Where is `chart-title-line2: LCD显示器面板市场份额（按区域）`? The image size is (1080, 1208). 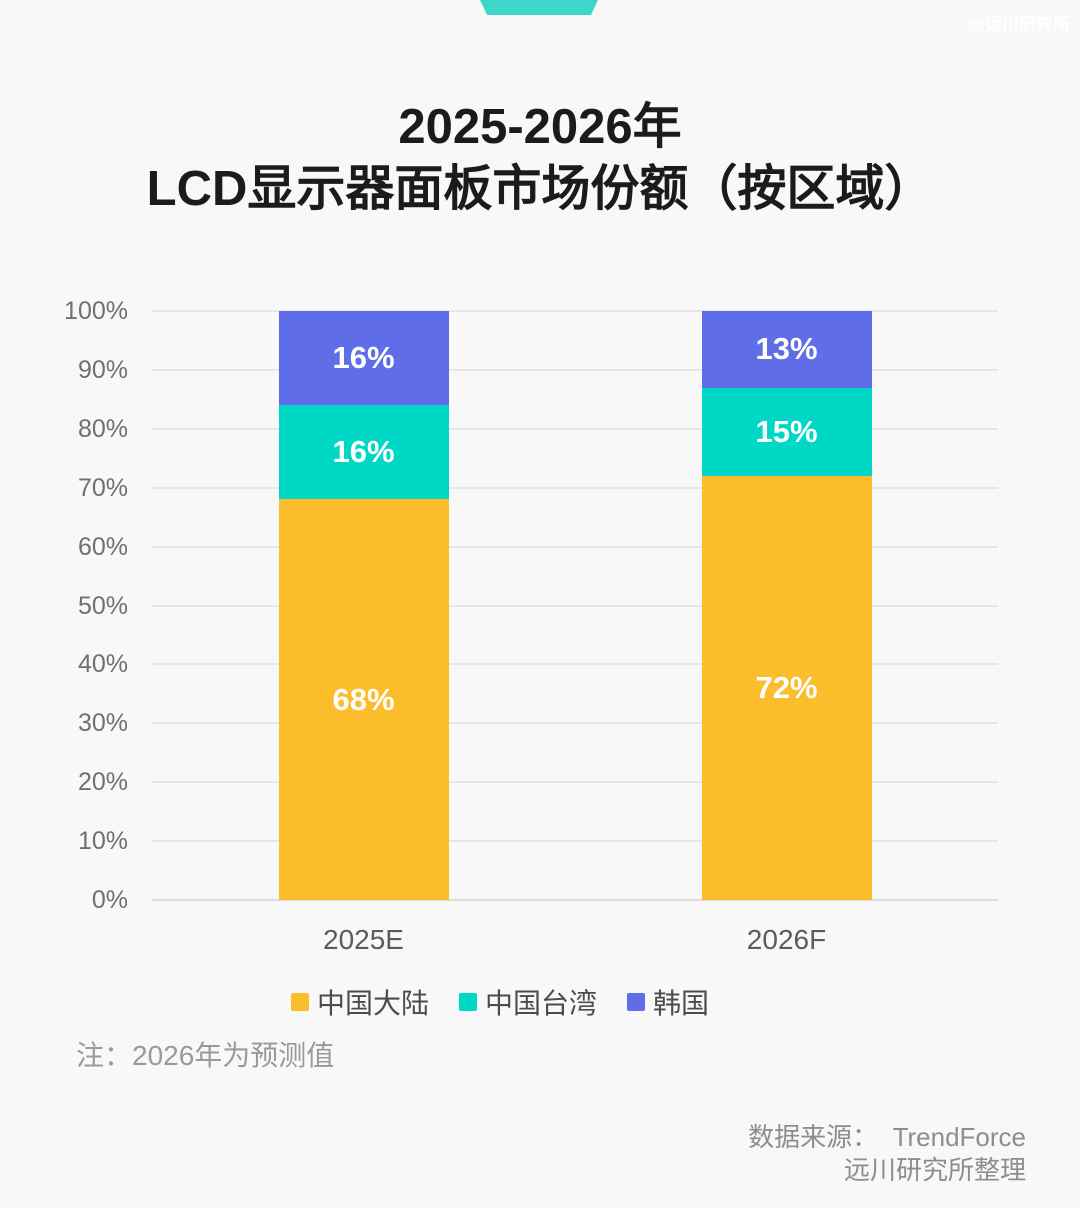 chart-title-line2: LCD显示器面板市场份额（按区域） is located at coordinates (540, 189).